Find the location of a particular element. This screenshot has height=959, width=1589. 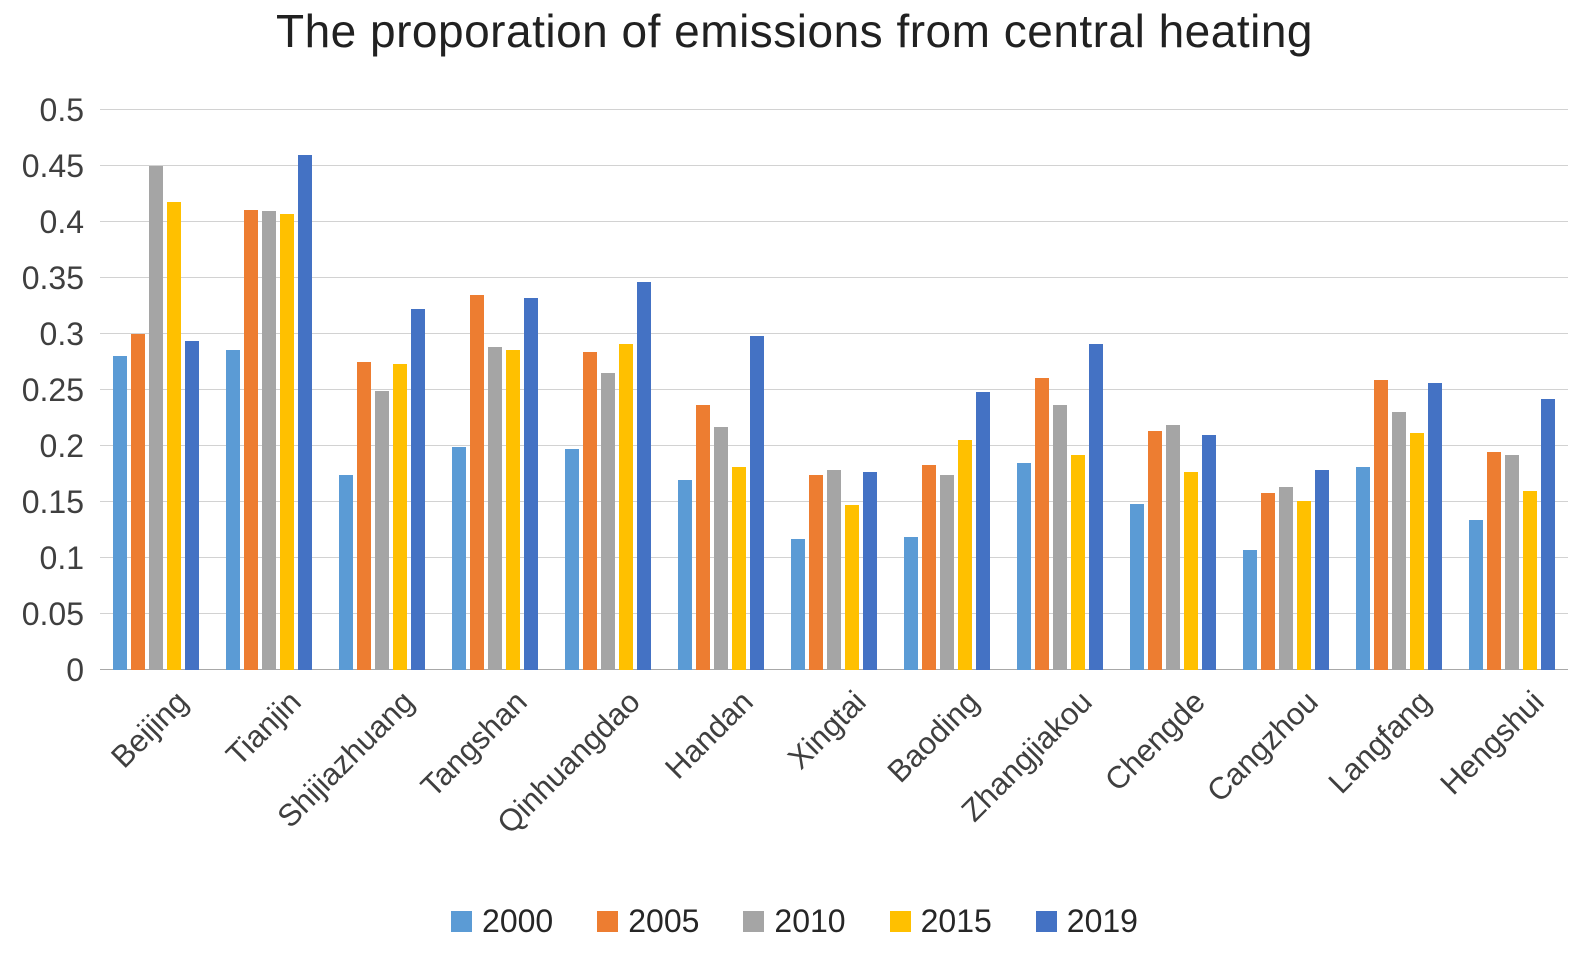

bar-group-qinhuangdao is located at coordinates (608, 390).